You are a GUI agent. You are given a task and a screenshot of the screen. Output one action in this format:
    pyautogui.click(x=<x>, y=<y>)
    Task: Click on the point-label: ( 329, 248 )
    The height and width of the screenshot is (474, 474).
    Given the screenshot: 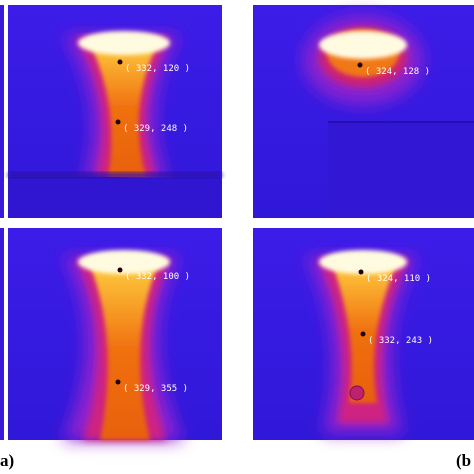 What is the action you would take?
    pyautogui.click(x=155, y=129)
    